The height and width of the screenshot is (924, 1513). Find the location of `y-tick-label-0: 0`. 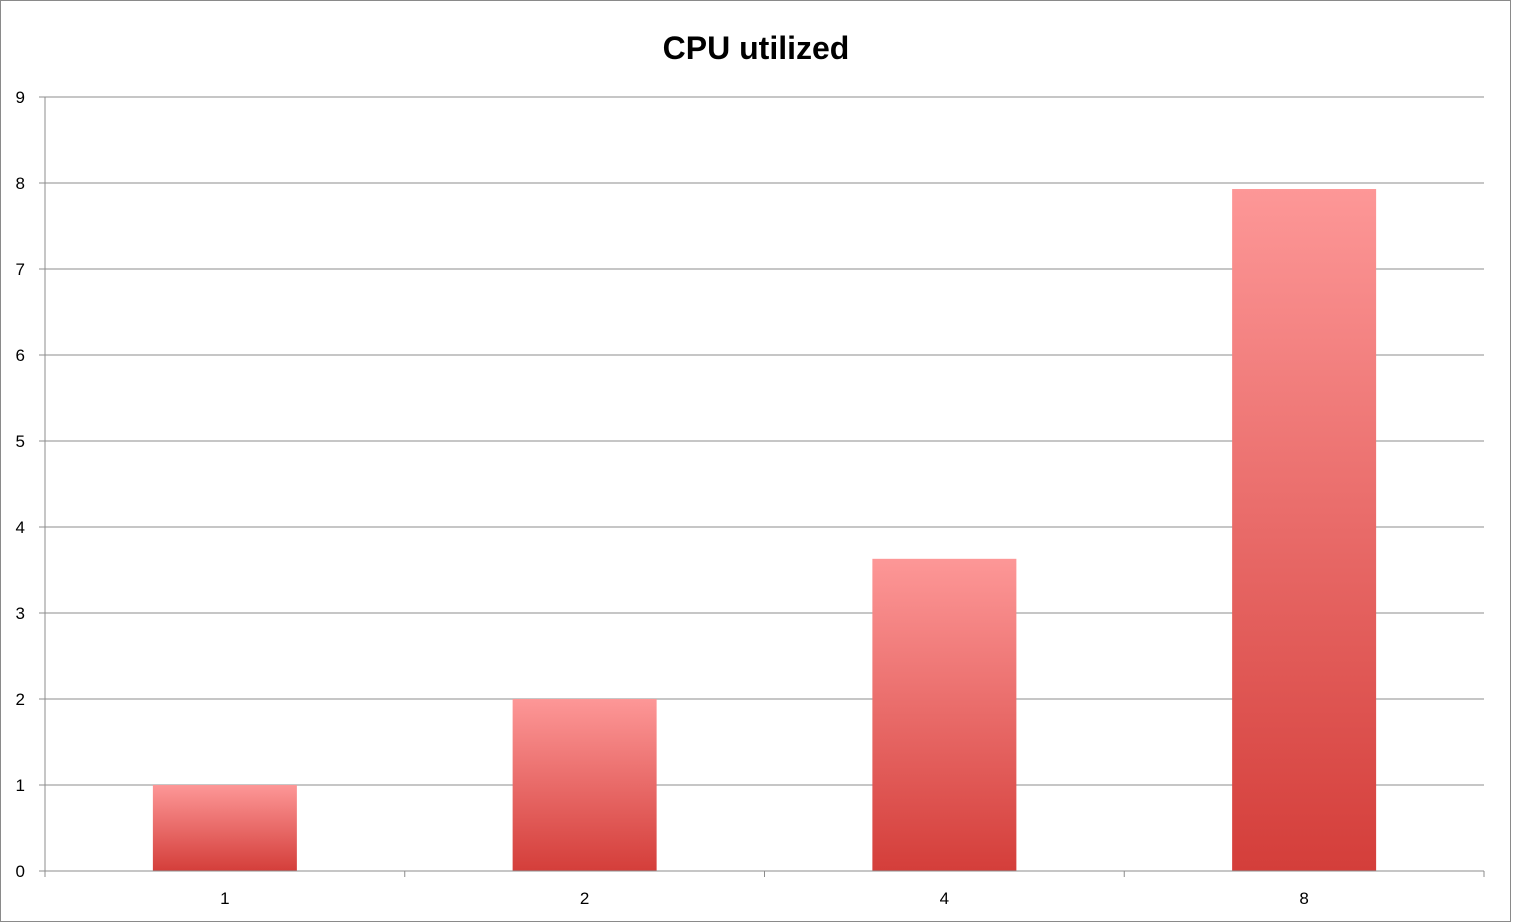

y-tick-label-0: 0 is located at coordinates (20, 871).